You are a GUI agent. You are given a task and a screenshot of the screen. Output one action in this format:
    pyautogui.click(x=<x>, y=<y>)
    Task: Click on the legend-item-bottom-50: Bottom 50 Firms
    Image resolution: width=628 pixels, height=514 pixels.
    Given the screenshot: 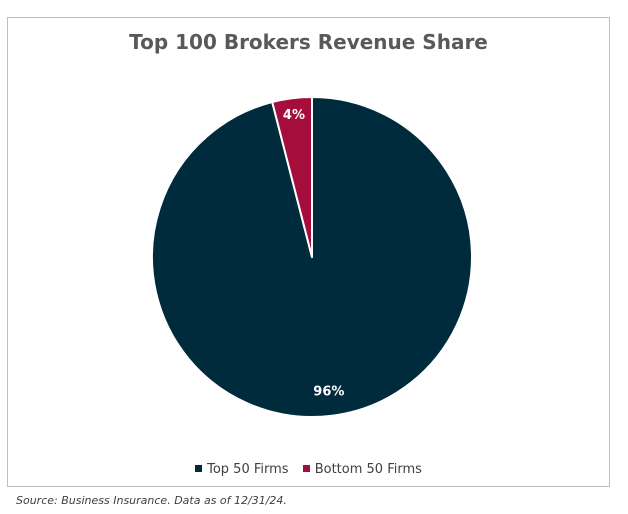 What is the action you would take?
    pyautogui.click(x=362, y=469)
    